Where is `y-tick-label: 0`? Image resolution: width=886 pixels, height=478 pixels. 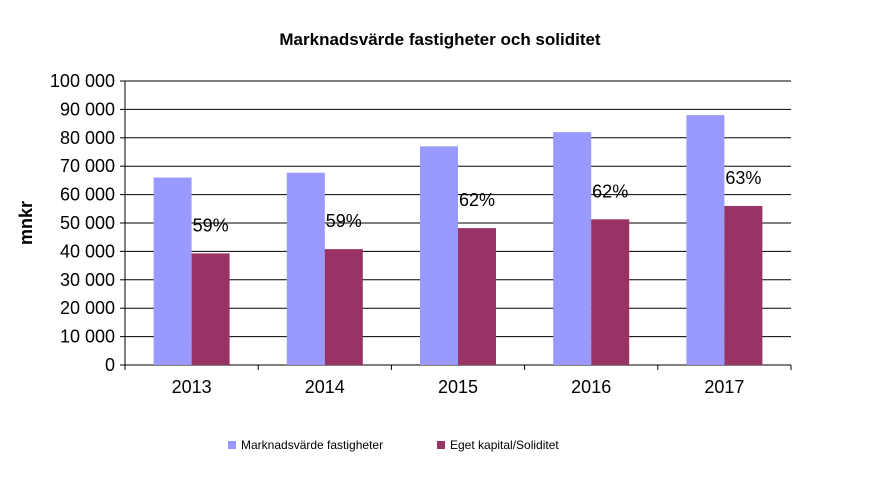 y-tick-label: 0 is located at coordinates (110, 365).